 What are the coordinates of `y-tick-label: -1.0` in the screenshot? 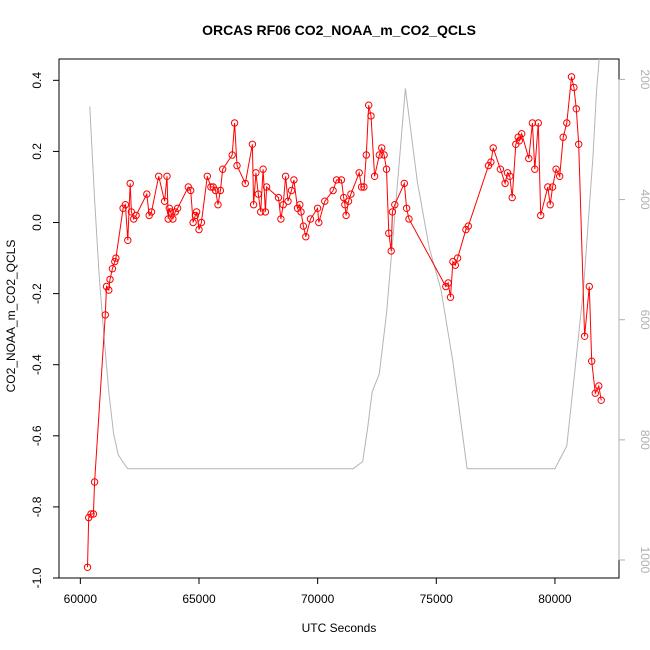 It's located at (37, 577).